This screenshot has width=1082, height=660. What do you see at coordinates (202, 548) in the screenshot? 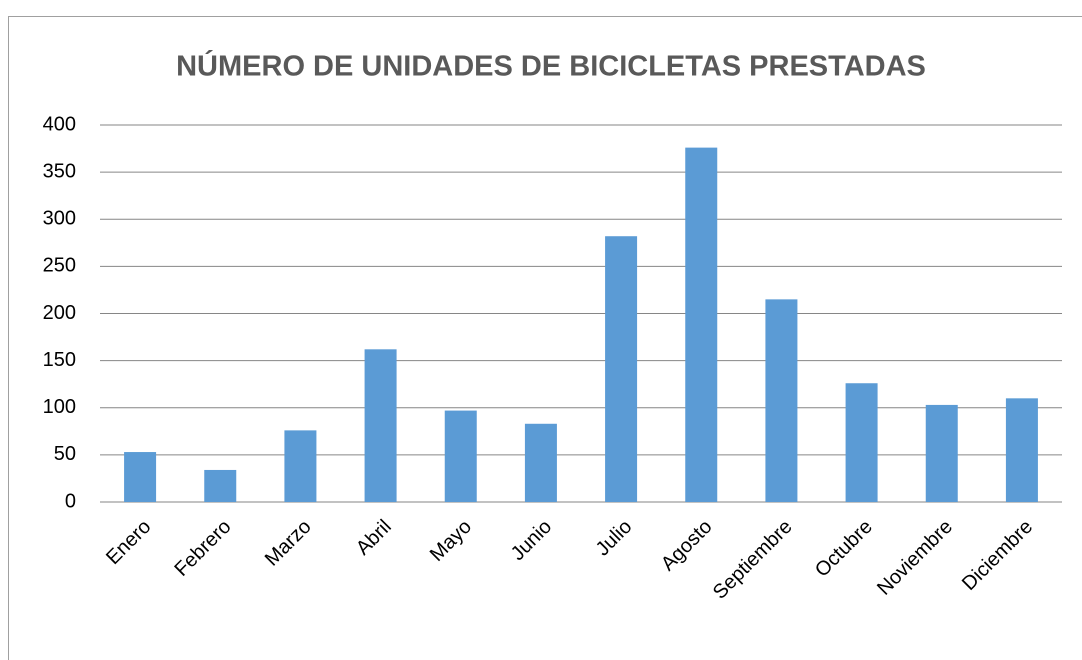
I see `x-tick-label: Febrero` at bounding box center [202, 548].